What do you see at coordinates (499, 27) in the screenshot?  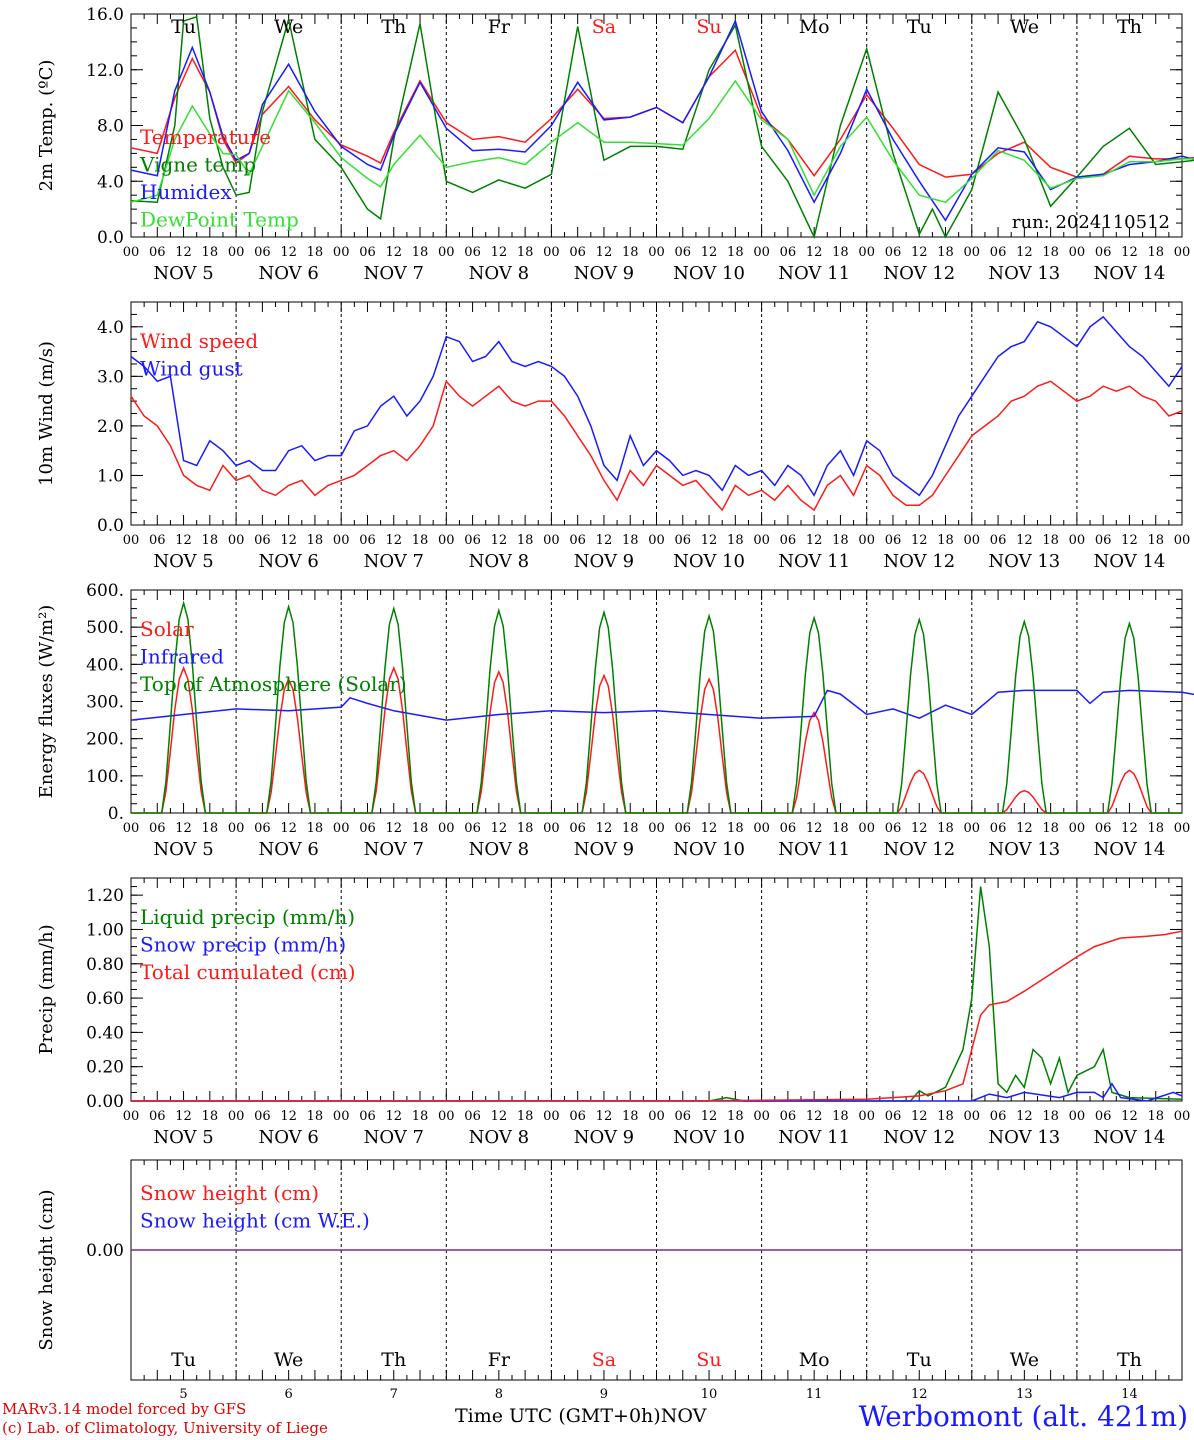 I see `day-name: Fr` at bounding box center [499, 27].